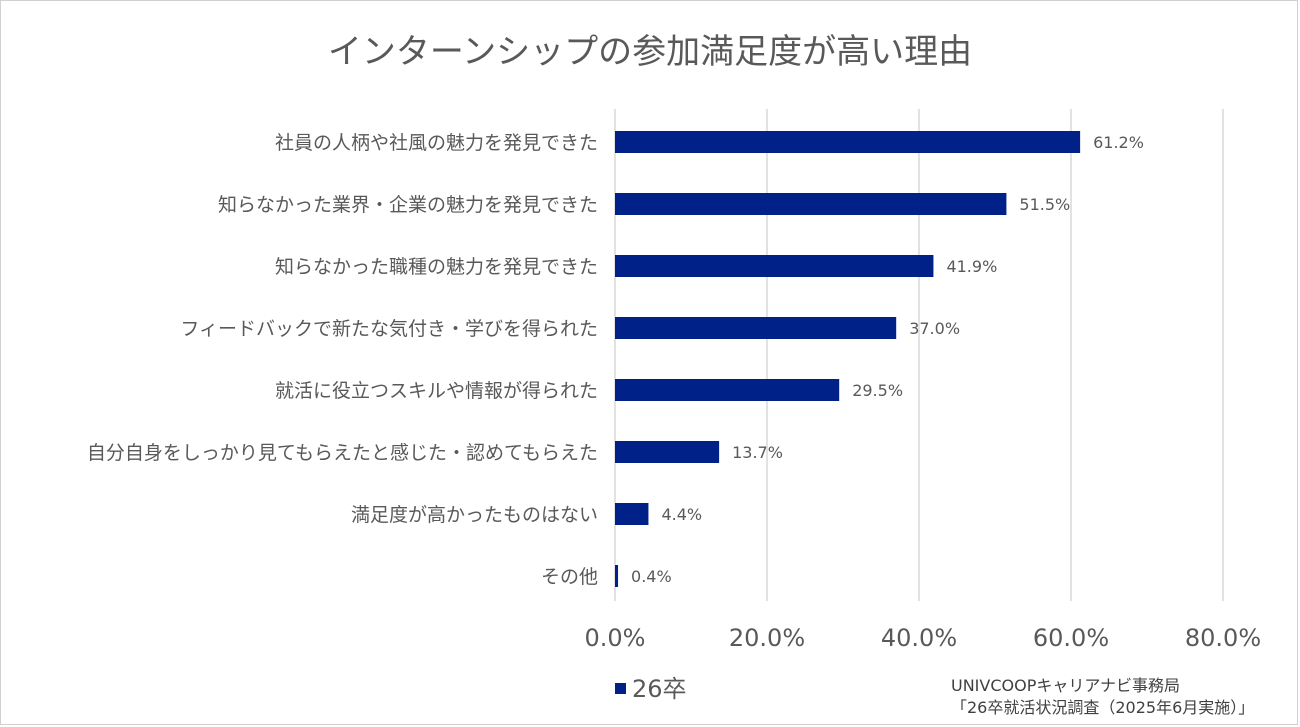  What do you see at coordinates (651, 576) in the screenshot?
I see `data-label: 0.4%` at bounding box center [651, 576].